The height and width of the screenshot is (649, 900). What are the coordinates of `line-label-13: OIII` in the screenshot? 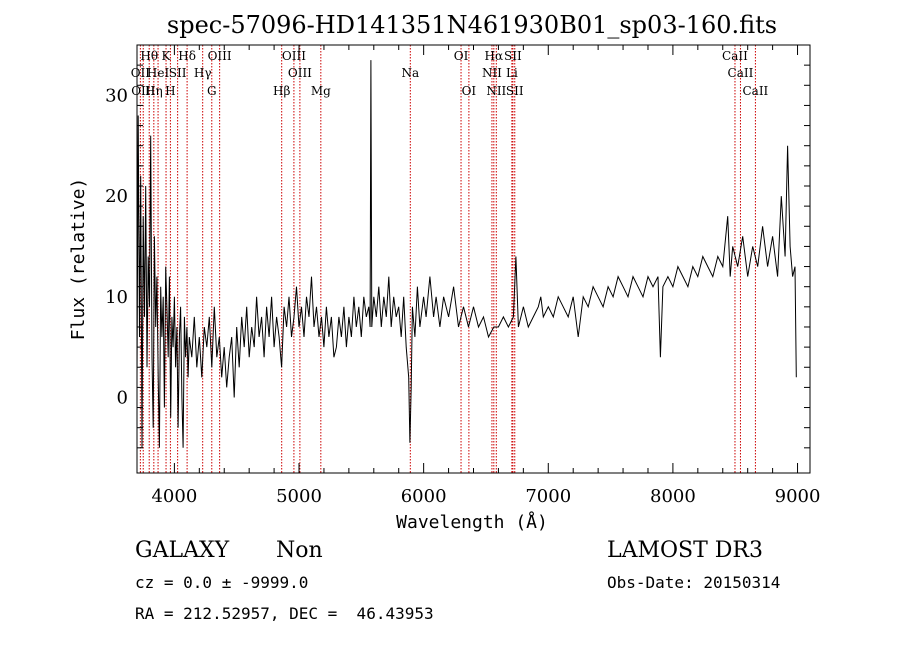 It's located at (294, 56).